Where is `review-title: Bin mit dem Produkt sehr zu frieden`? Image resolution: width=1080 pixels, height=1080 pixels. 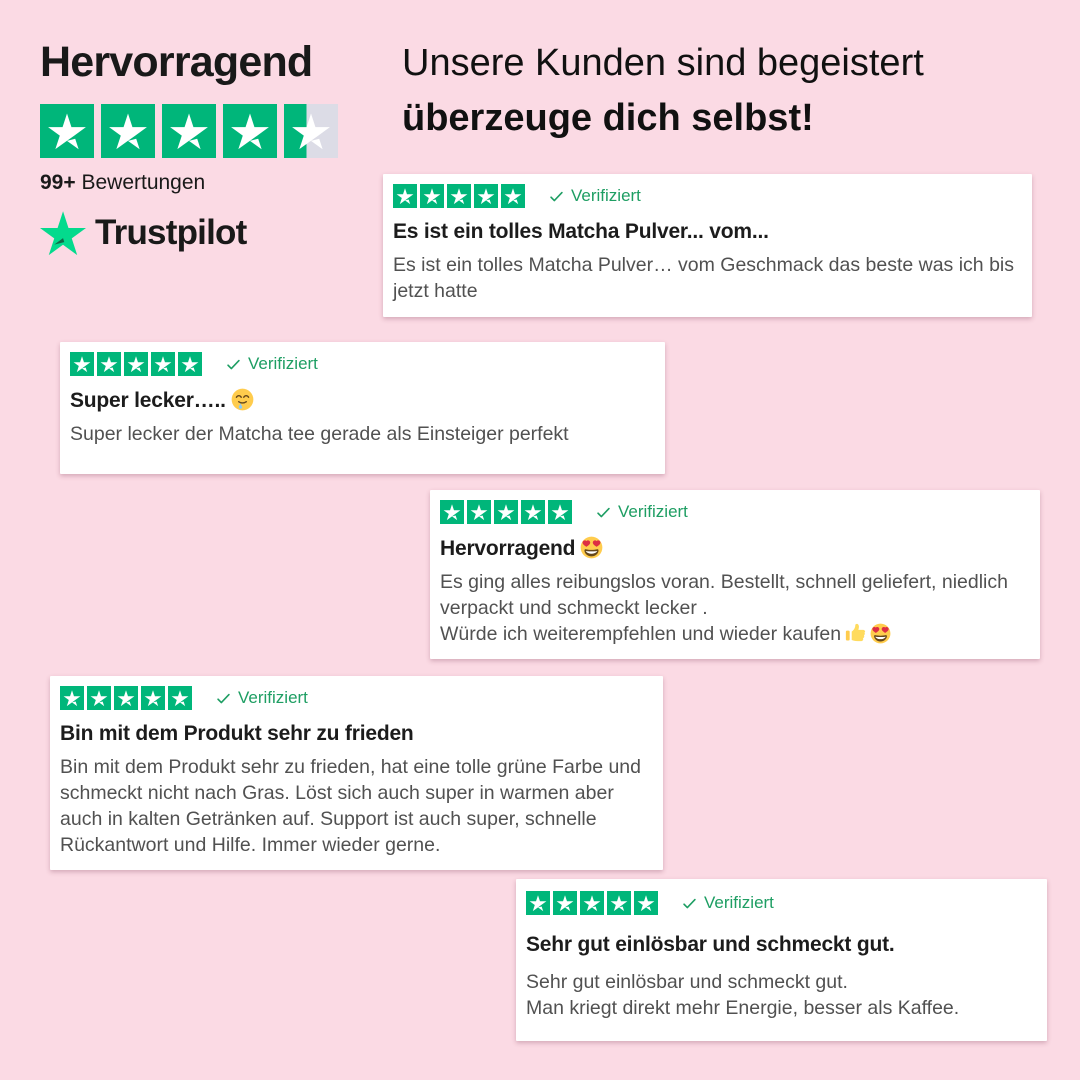
review-title: Bin mit dem Produkt sehr zu frieden is located at coordinates (237, 733).